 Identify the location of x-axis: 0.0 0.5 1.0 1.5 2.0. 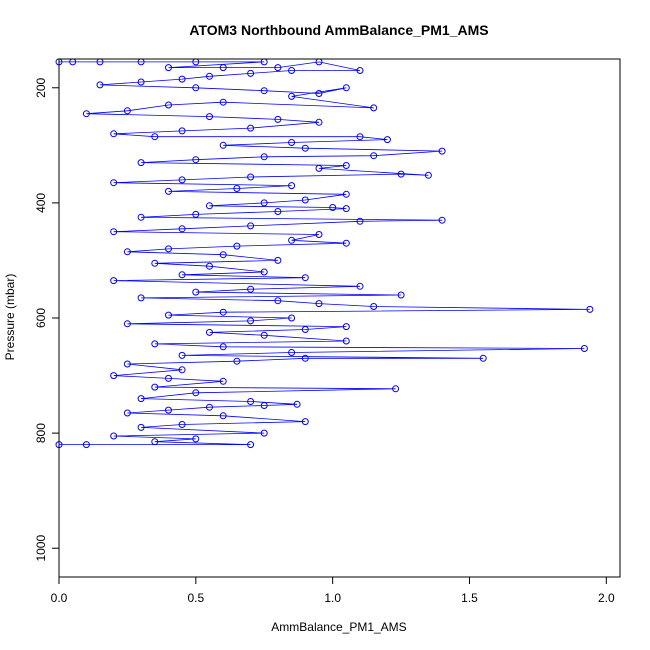
(333, 590).